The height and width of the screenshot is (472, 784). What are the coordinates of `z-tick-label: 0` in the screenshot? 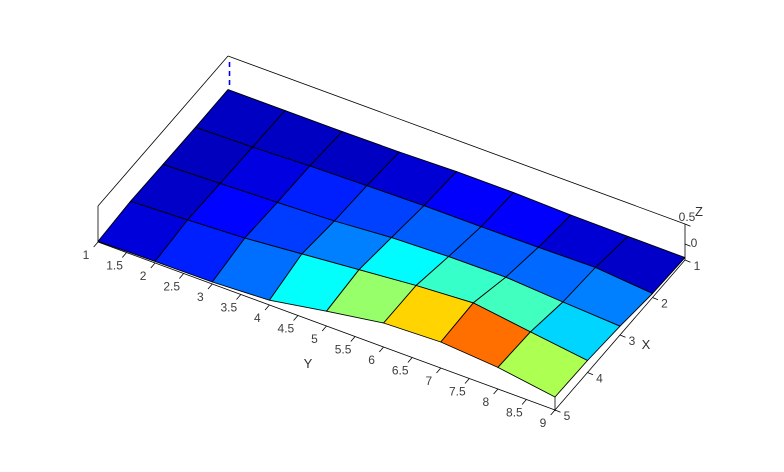 It's located at (694, 243).